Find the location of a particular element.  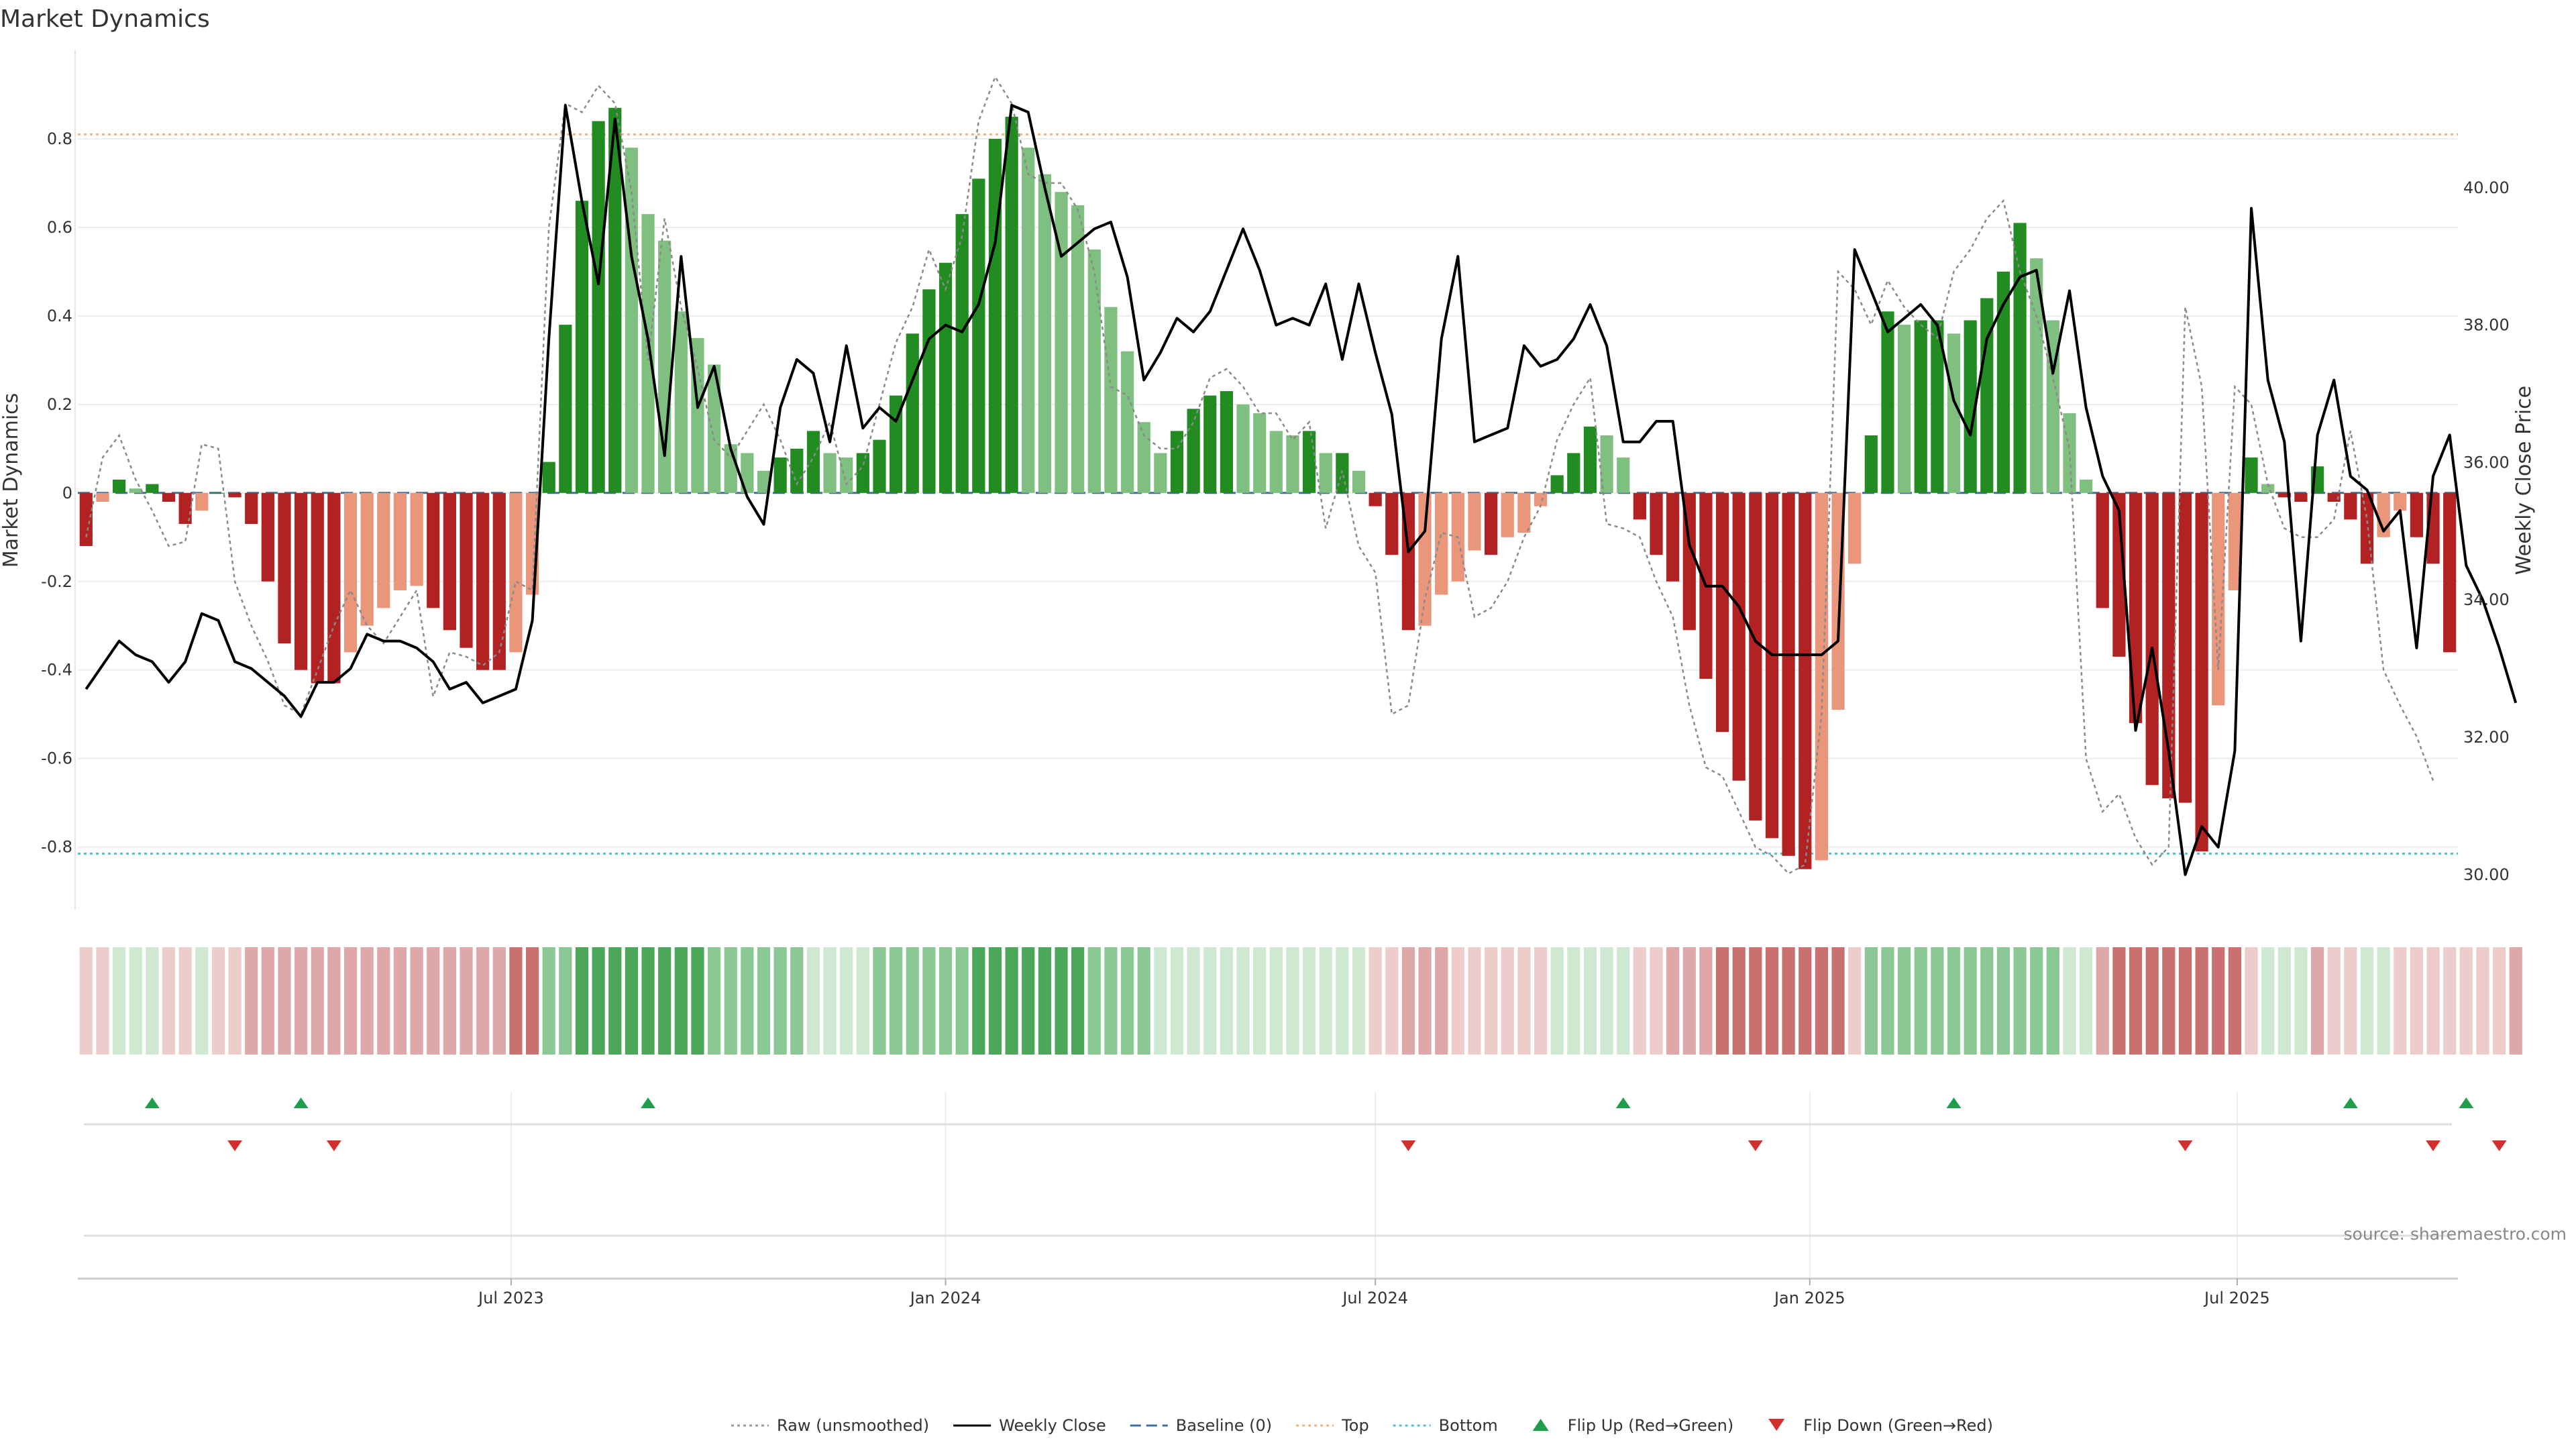

legend-item: Flip Down (Green→Red) is located at coordinates (1880, 1425).